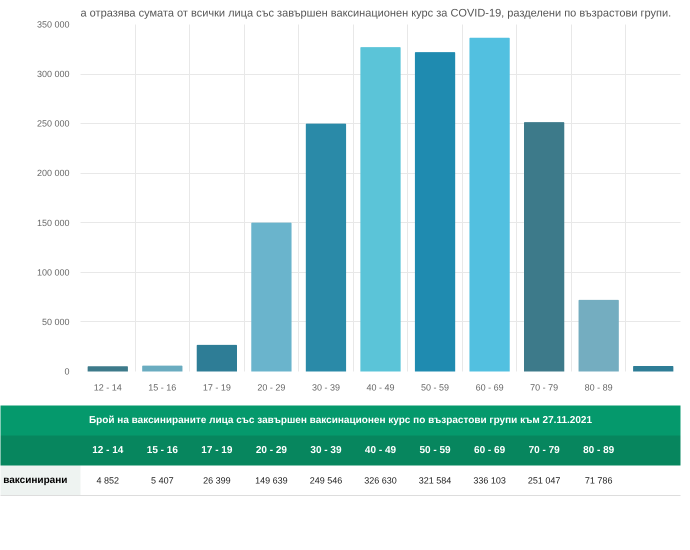 The height and width of the screenshot is (550, 690). I want to click on category-label: 40 - 49, so click(380, 450).